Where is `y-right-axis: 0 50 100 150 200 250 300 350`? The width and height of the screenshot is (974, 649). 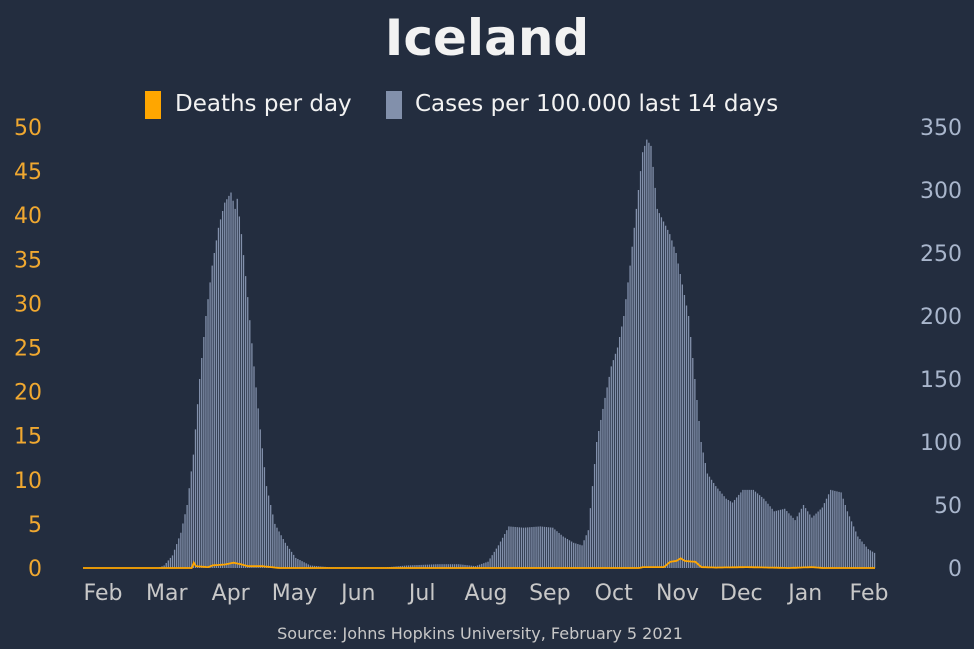
y-right-axis: 0 50 100 150 200 250 300 350 is located at coordinates (941, 349).